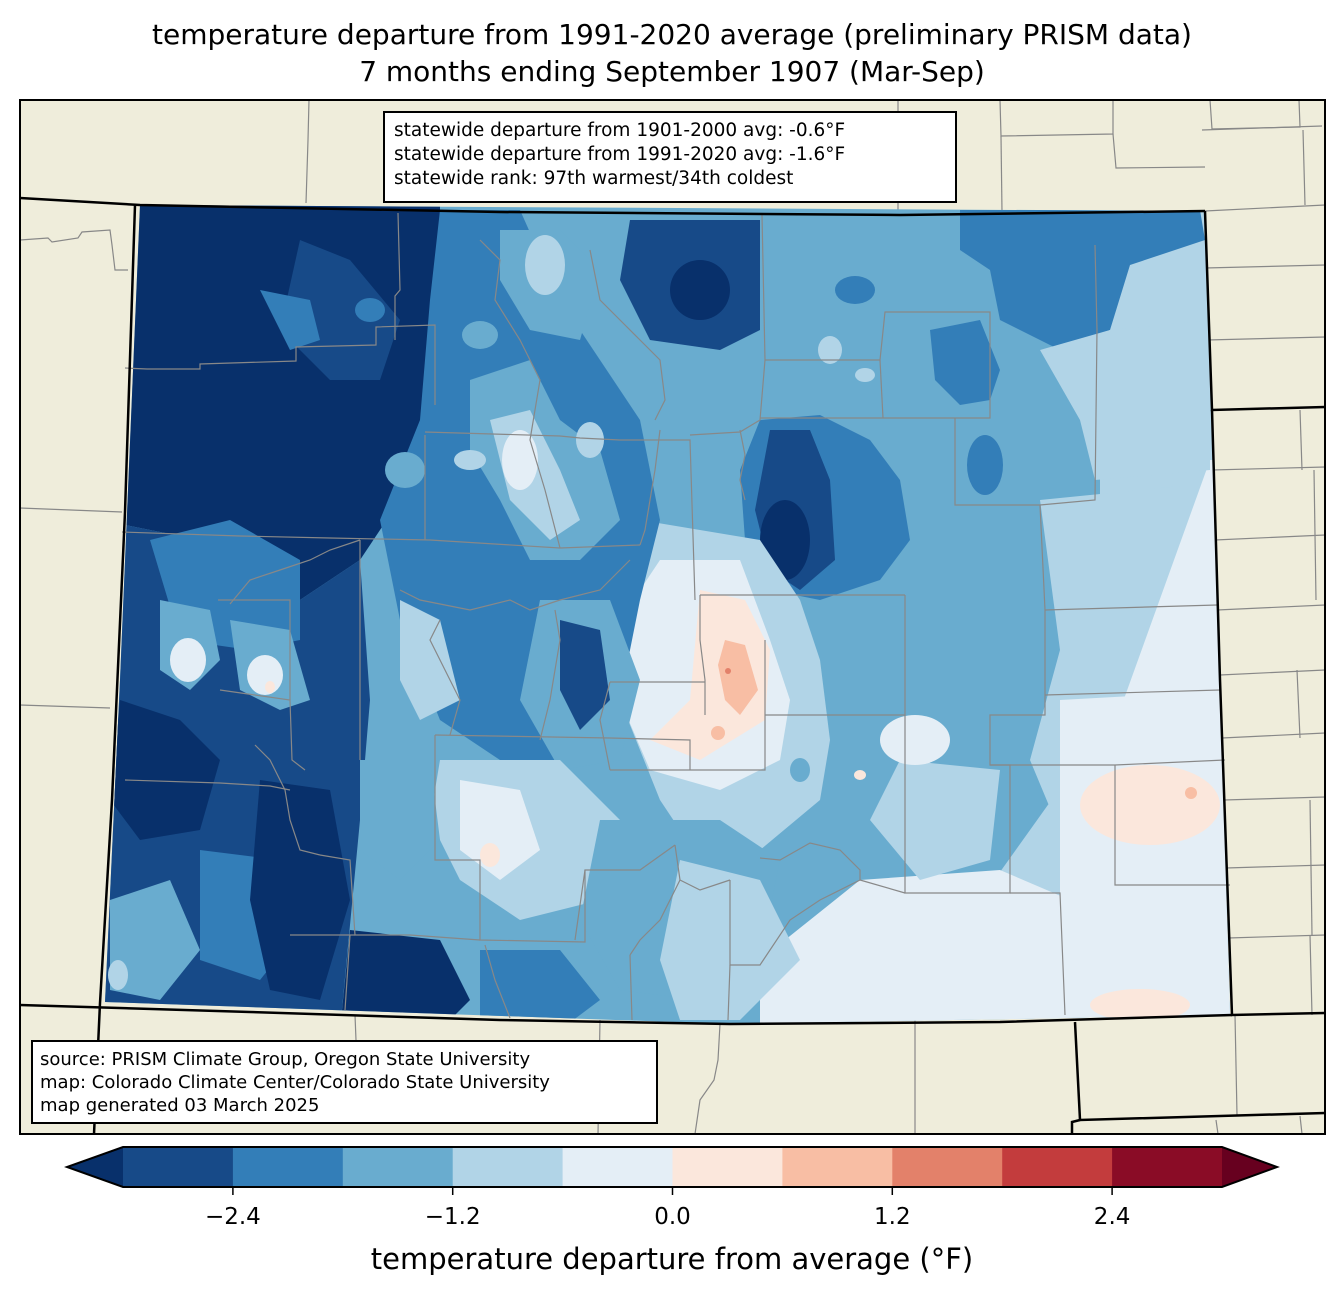 The width and height of the screenshot is (1344, 1299). I want to click on colorbar-tick-label: −2.4, so click(232, 1217).